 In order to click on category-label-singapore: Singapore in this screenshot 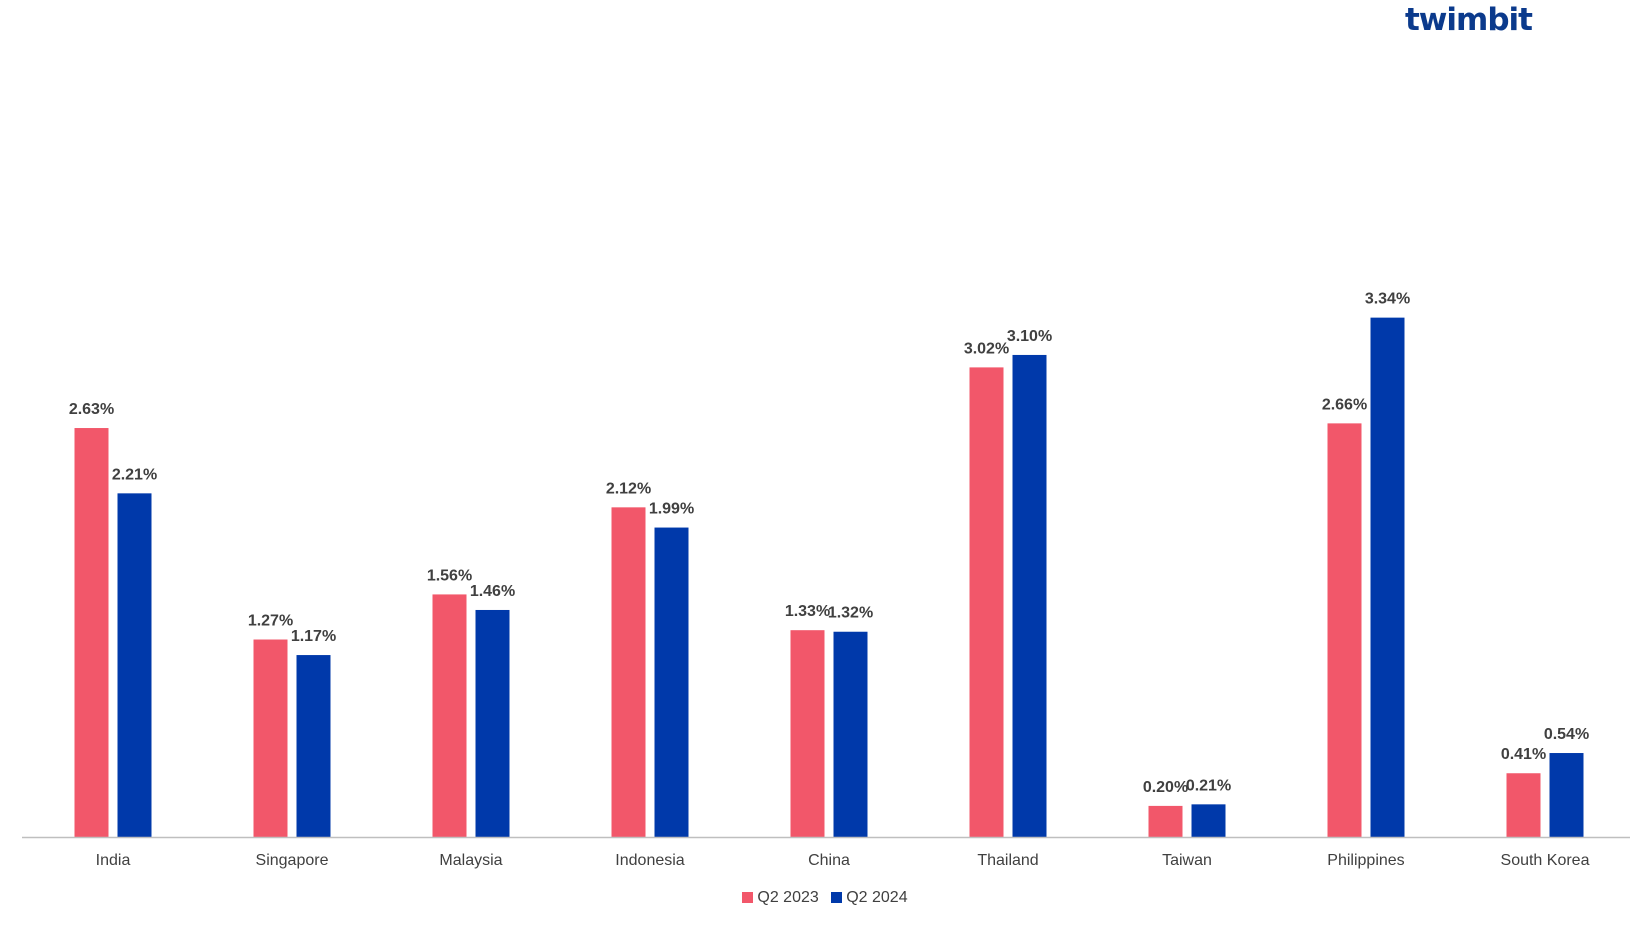, I will do `click(292, 860)`.